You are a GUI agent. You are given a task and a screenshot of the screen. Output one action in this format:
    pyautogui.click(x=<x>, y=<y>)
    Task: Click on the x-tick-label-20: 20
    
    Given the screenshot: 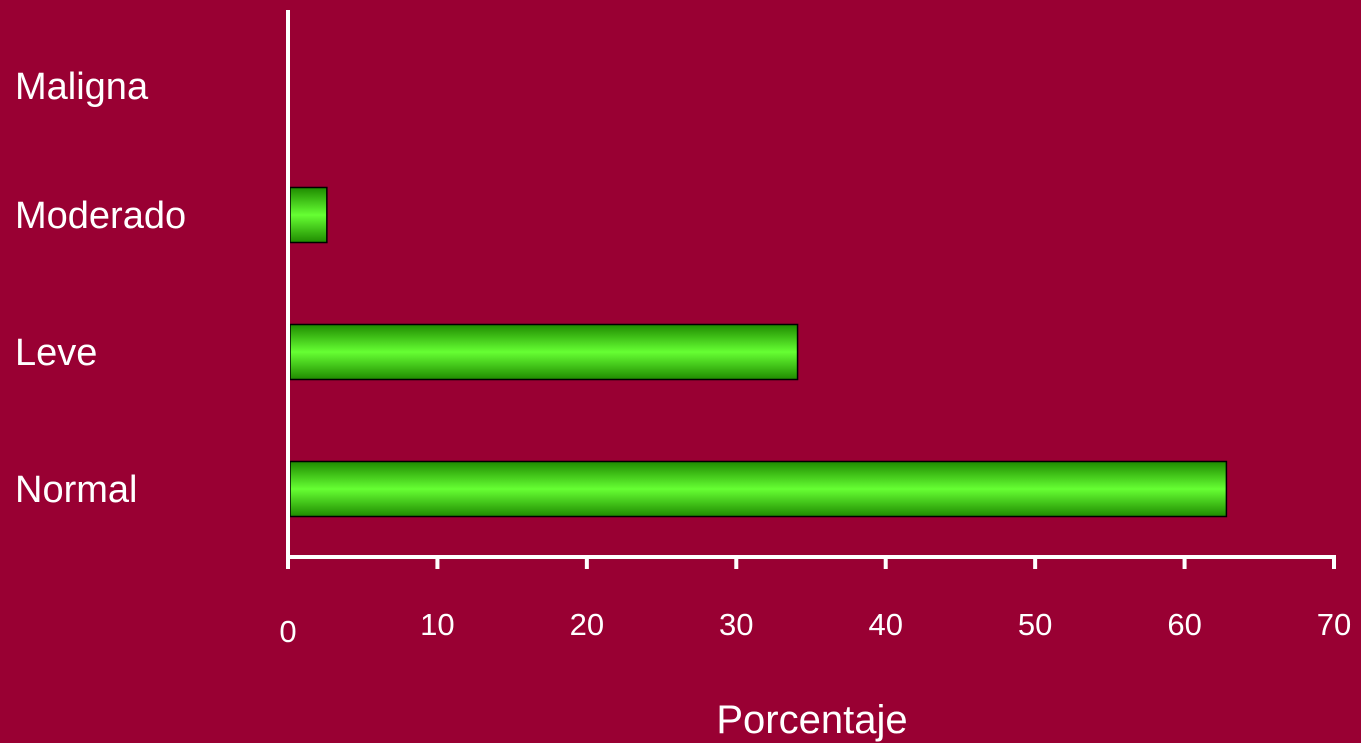 What is the action you would take?
    pyautogui.click(x=587, y=624)
    